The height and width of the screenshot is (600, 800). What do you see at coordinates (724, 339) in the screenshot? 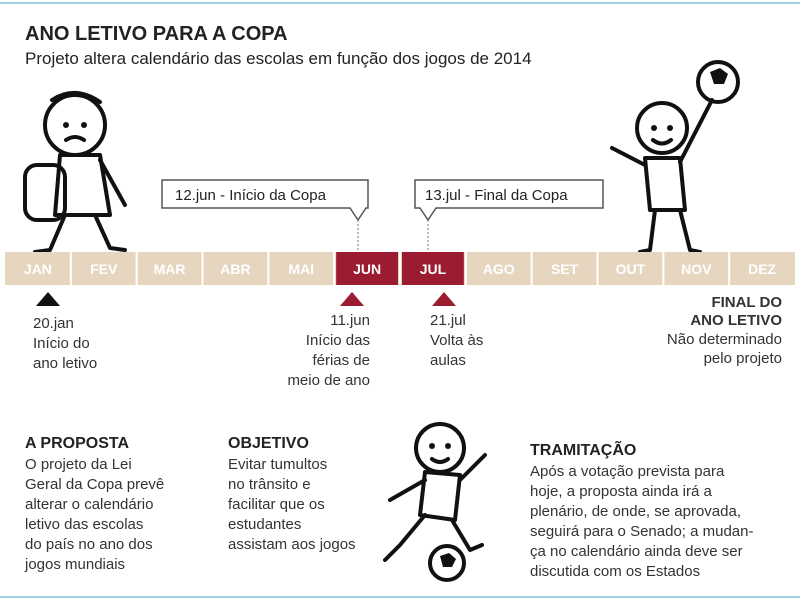
I see `marker-text: Não determinado` at bounding box center [724, 339].